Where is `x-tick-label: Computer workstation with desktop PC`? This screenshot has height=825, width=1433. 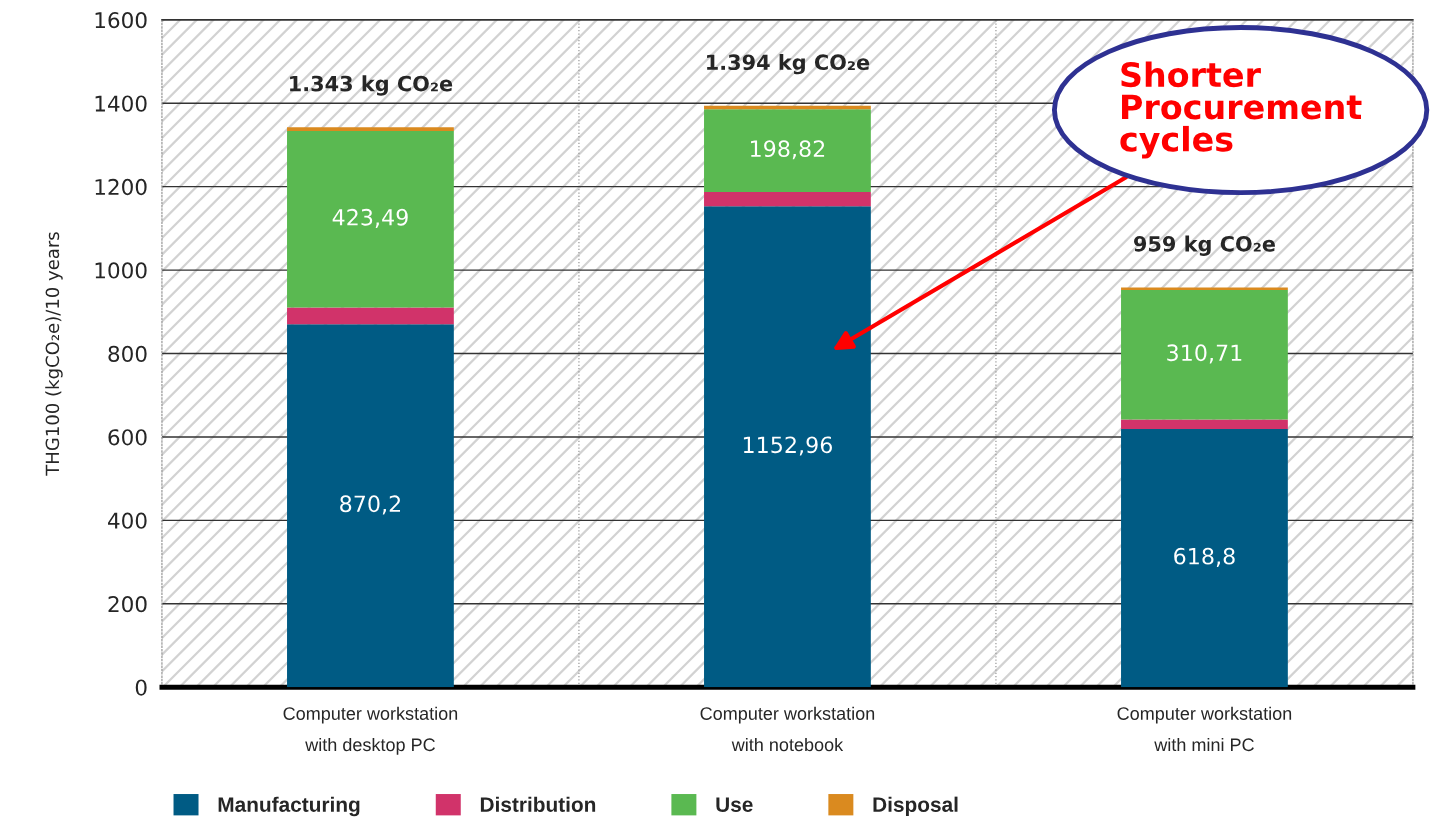 x-tick-label: Computer workstation with desktop PC is located at coordinates (370, 730).